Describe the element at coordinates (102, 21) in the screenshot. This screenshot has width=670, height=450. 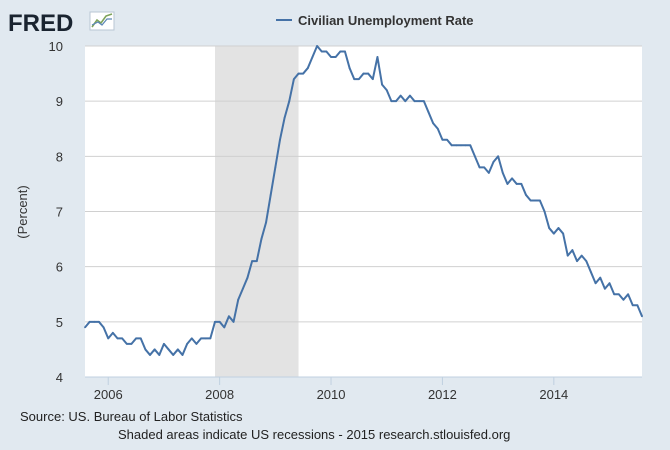
I see `trend-graph-icon` at that location.